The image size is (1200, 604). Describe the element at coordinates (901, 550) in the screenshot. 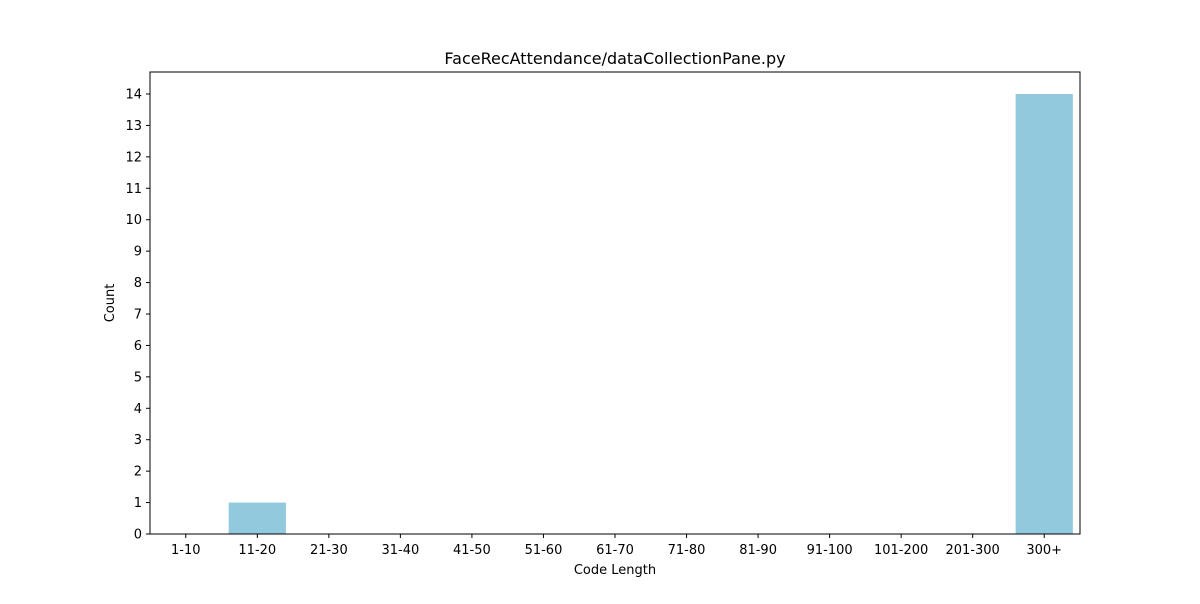

I see `x-tick-label: 101-200` at that location.